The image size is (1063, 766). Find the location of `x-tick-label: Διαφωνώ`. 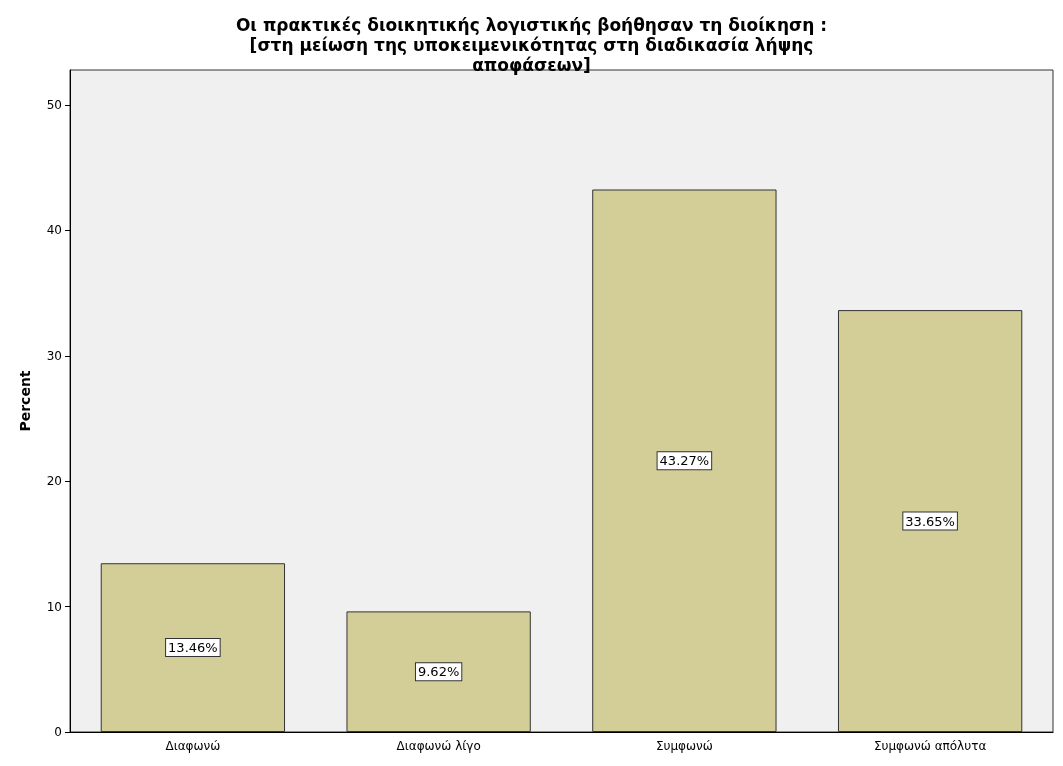

x-tick-label: Διαφωνώ is located at coordinates (193, 746).